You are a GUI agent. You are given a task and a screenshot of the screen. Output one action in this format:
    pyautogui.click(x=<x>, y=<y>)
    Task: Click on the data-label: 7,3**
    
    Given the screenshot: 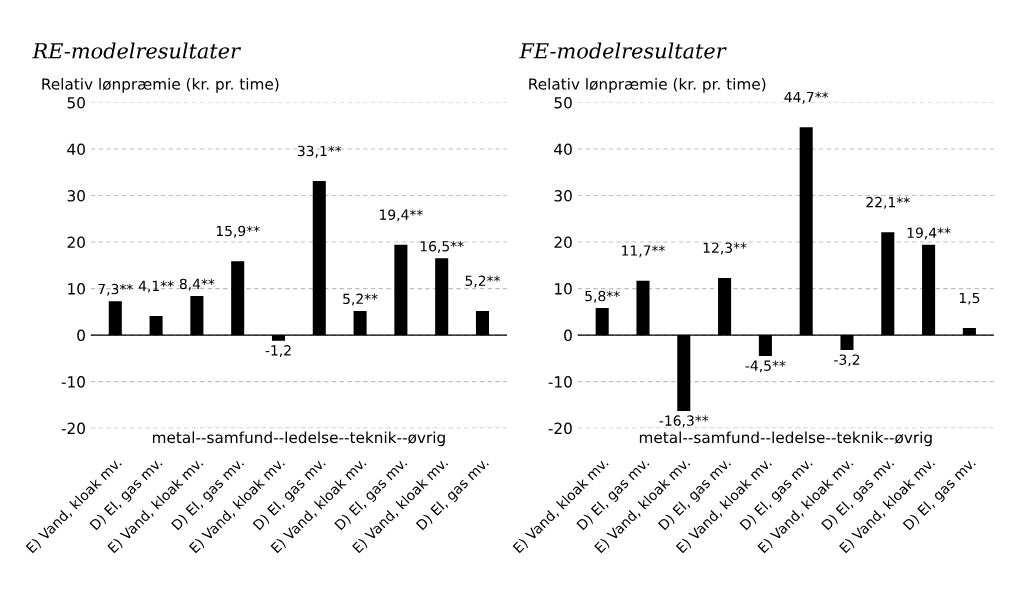 What is the action you would take?
    pyautogui.click(x=115, y=289)
    